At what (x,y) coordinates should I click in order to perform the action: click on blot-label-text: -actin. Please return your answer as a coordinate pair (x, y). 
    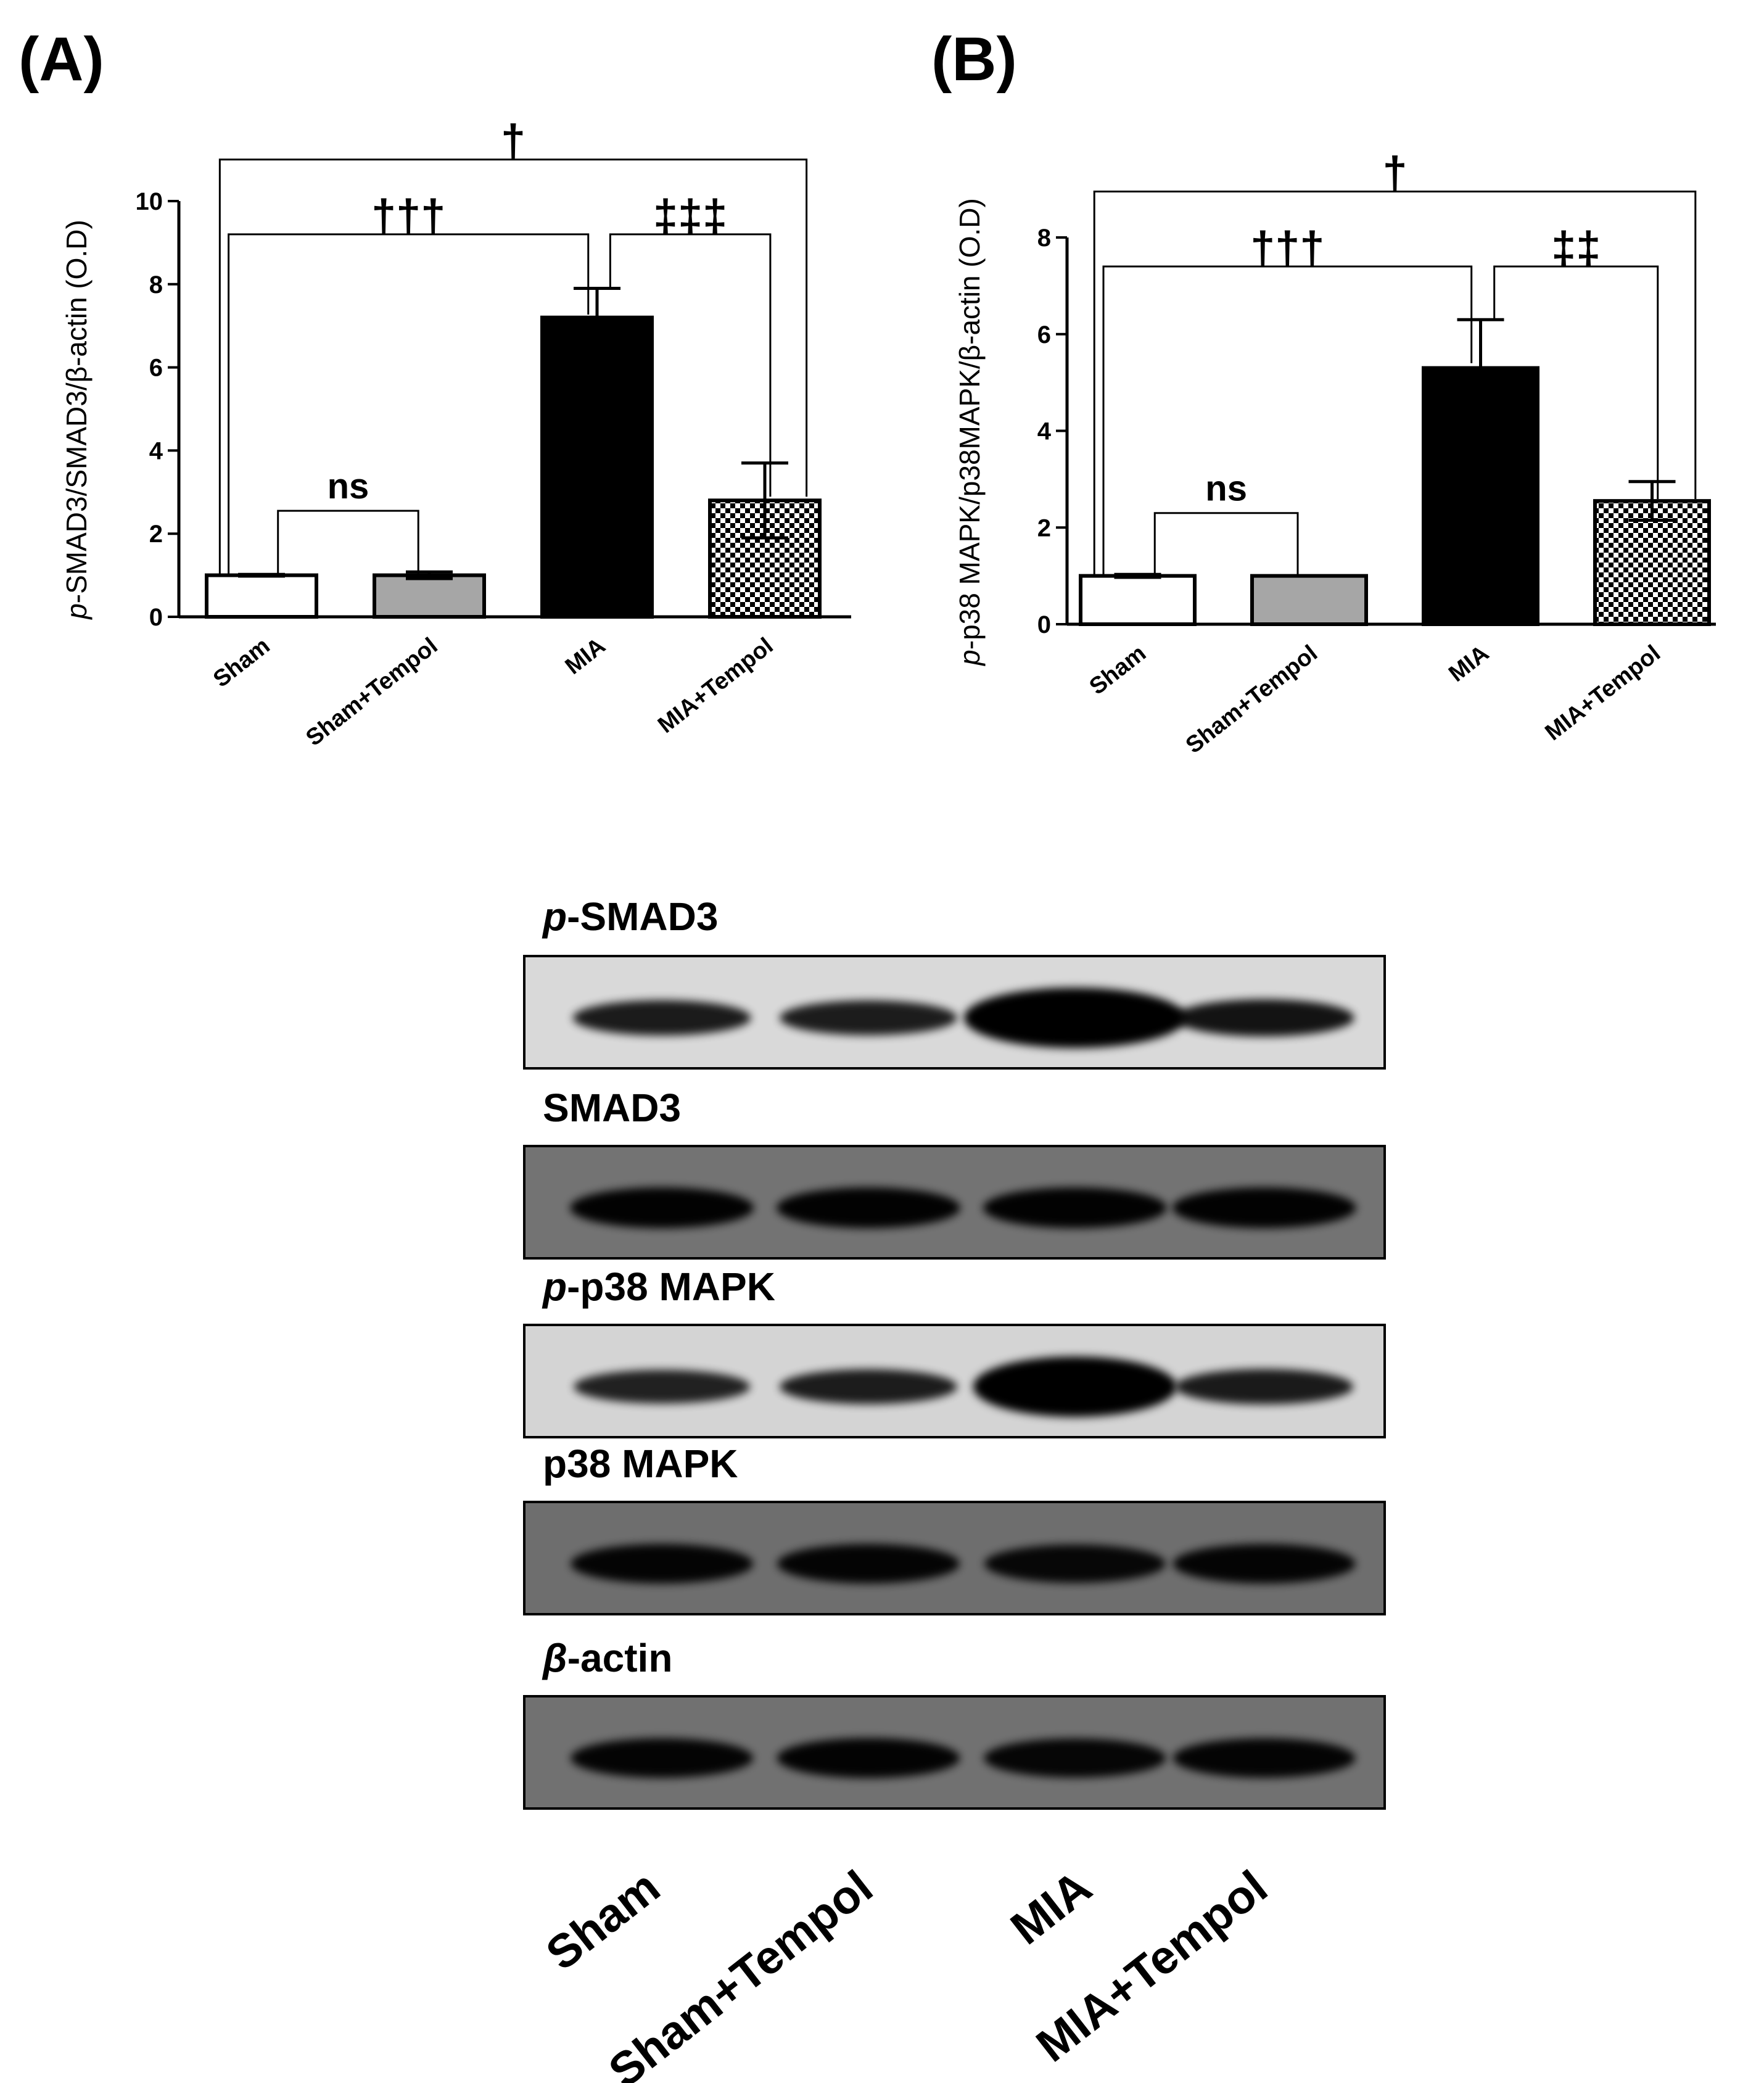
    Looking at the image, I should click on (620, 1658).